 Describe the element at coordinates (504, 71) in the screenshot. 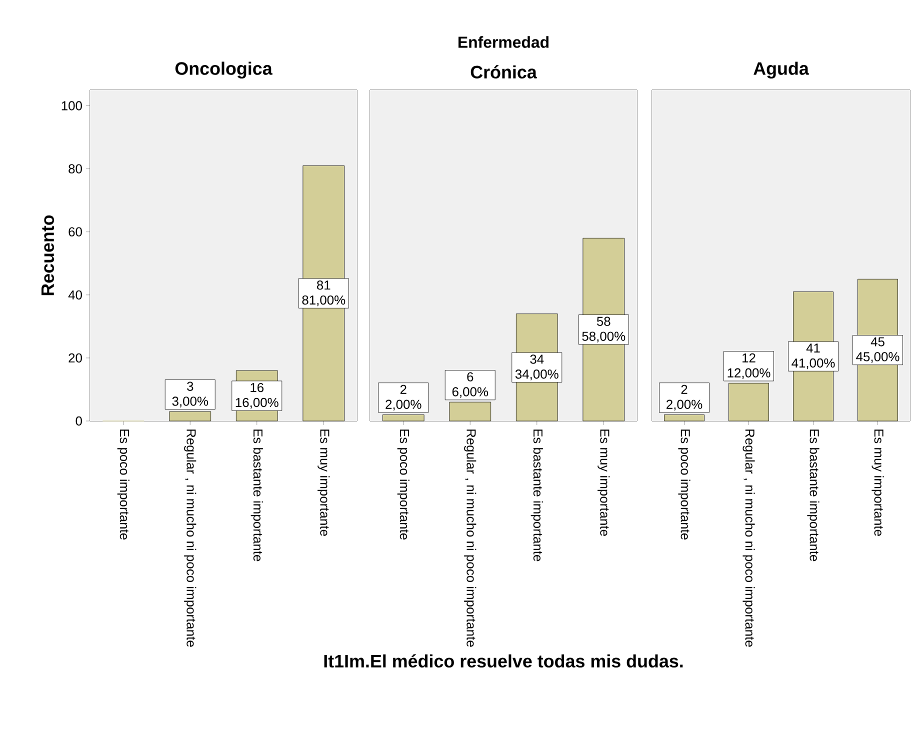

I see `chart-title: Crónica` at that location.